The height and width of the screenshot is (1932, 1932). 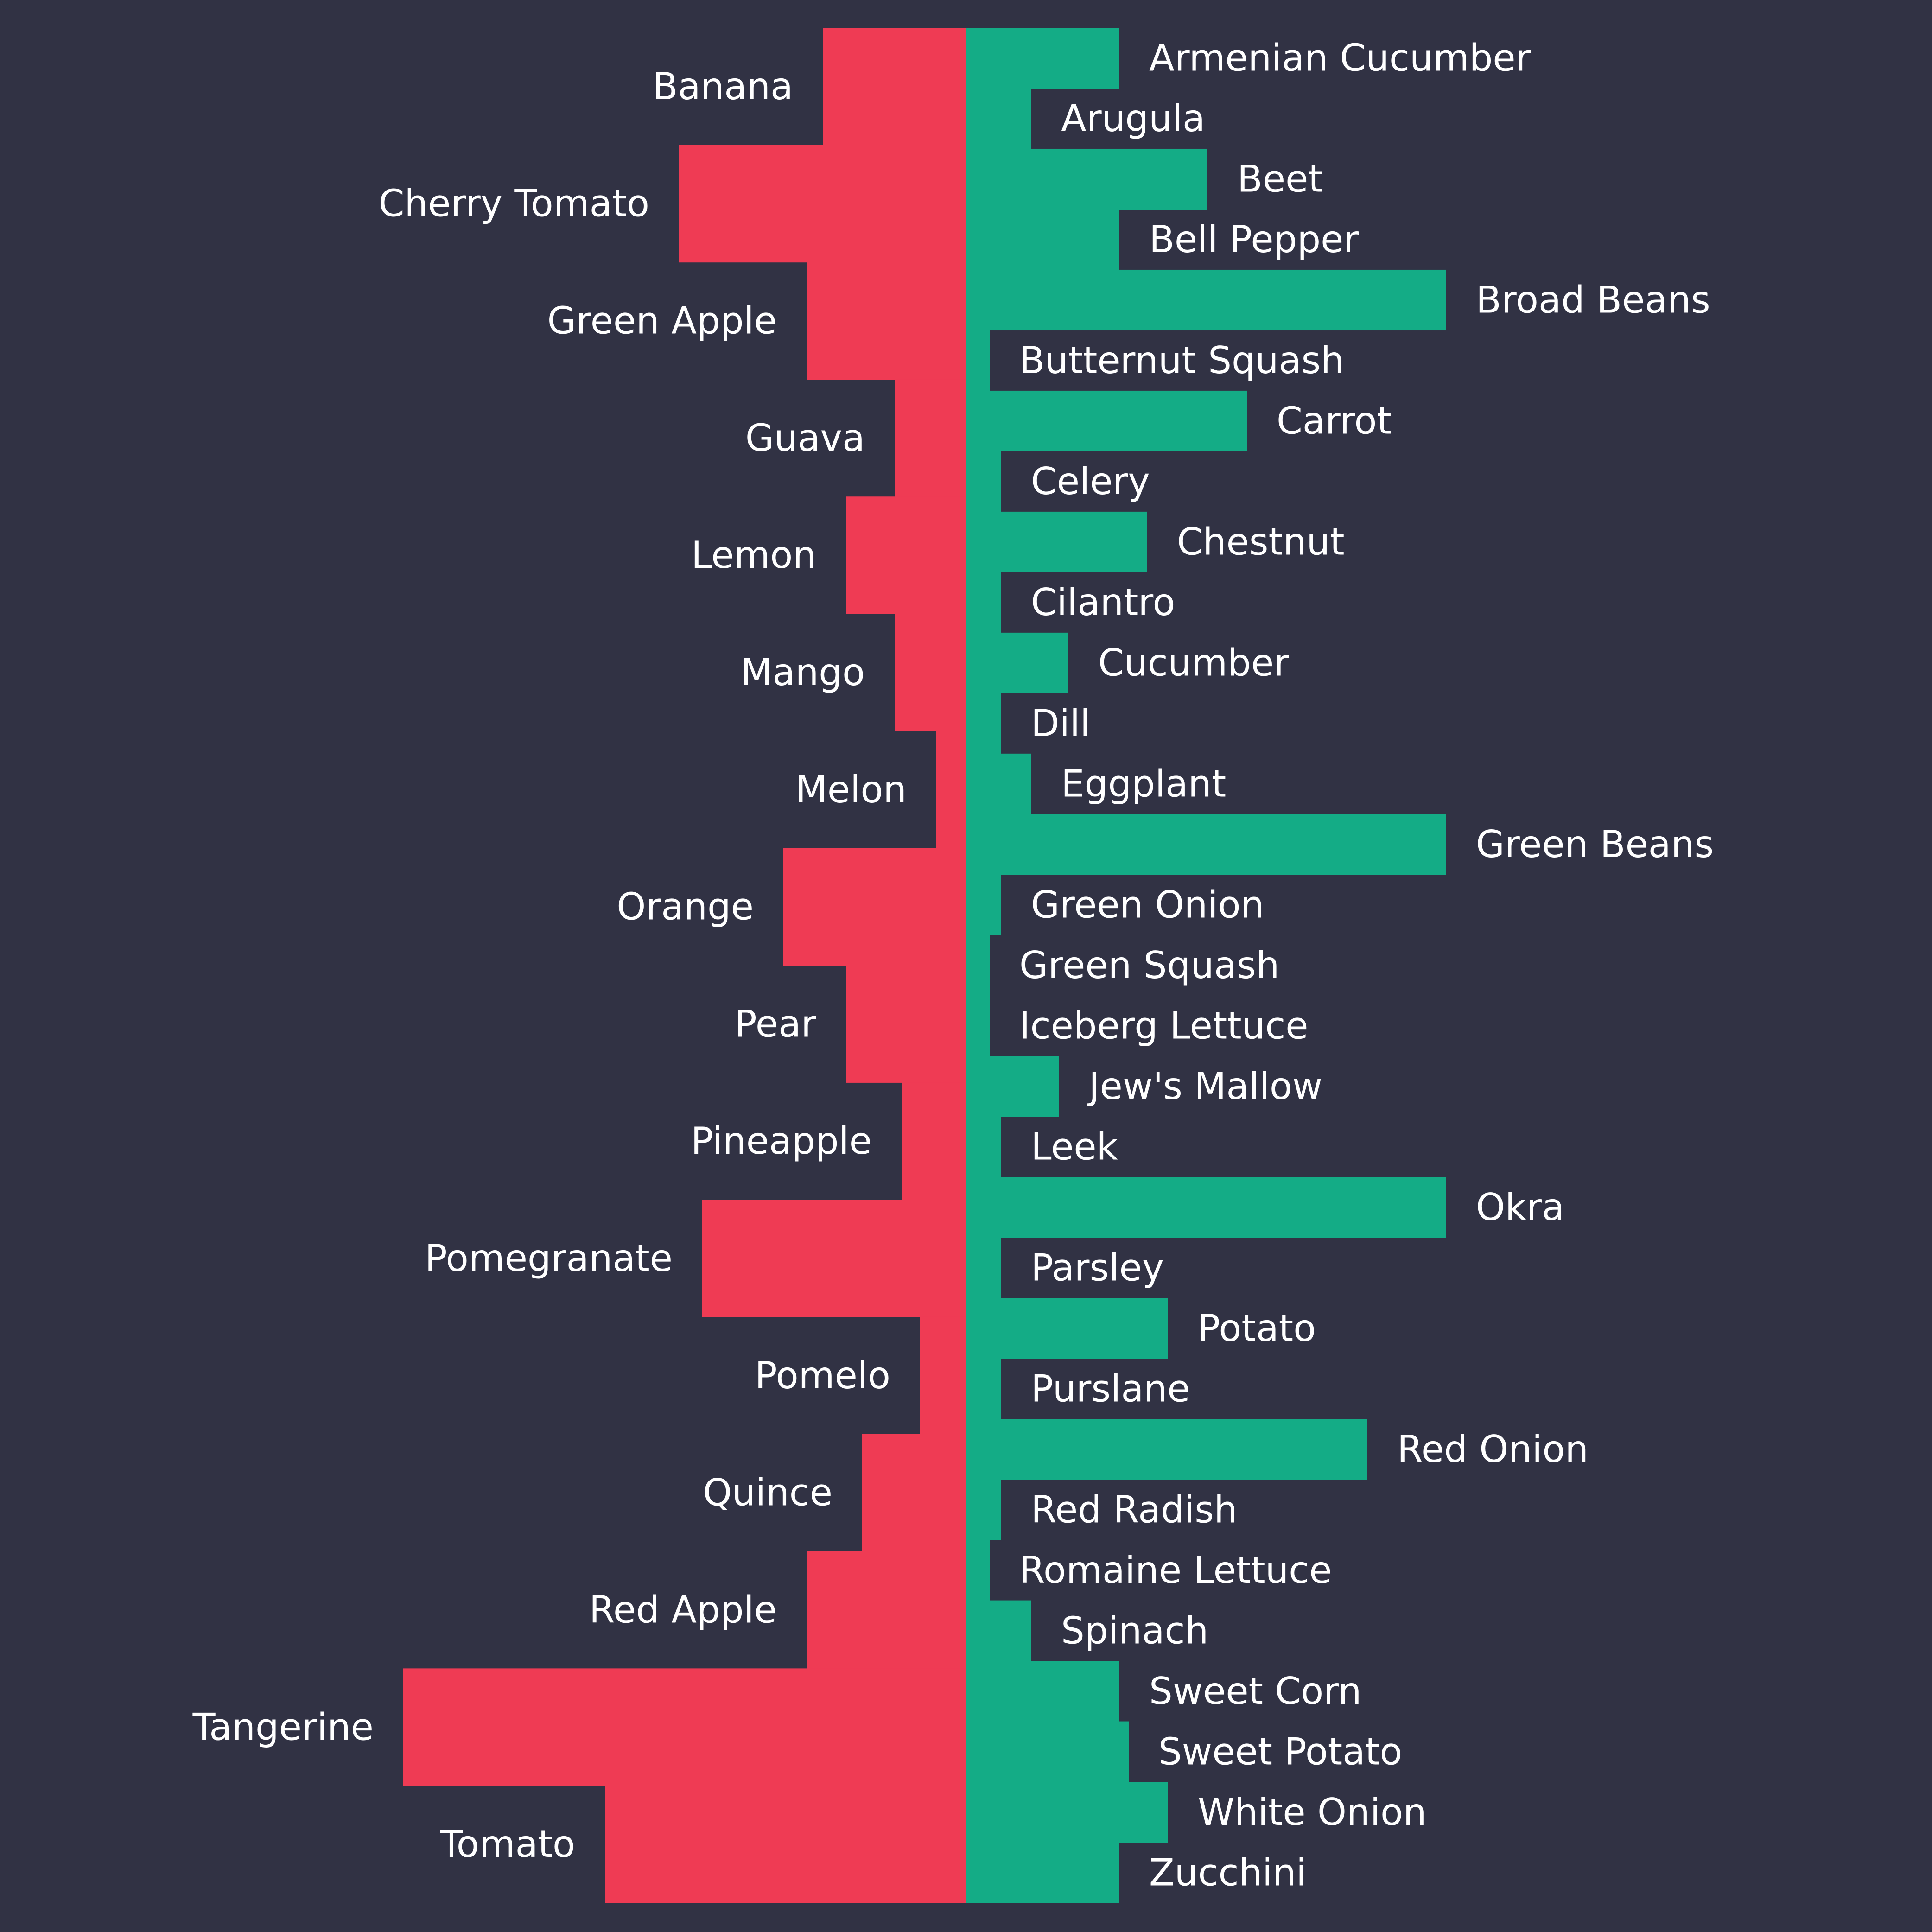 What do you see at coordinates (1047, 1751) in the screenshot?
I see `vegetable-bar-sweet-potato` at bounding box center [1047, 1751].